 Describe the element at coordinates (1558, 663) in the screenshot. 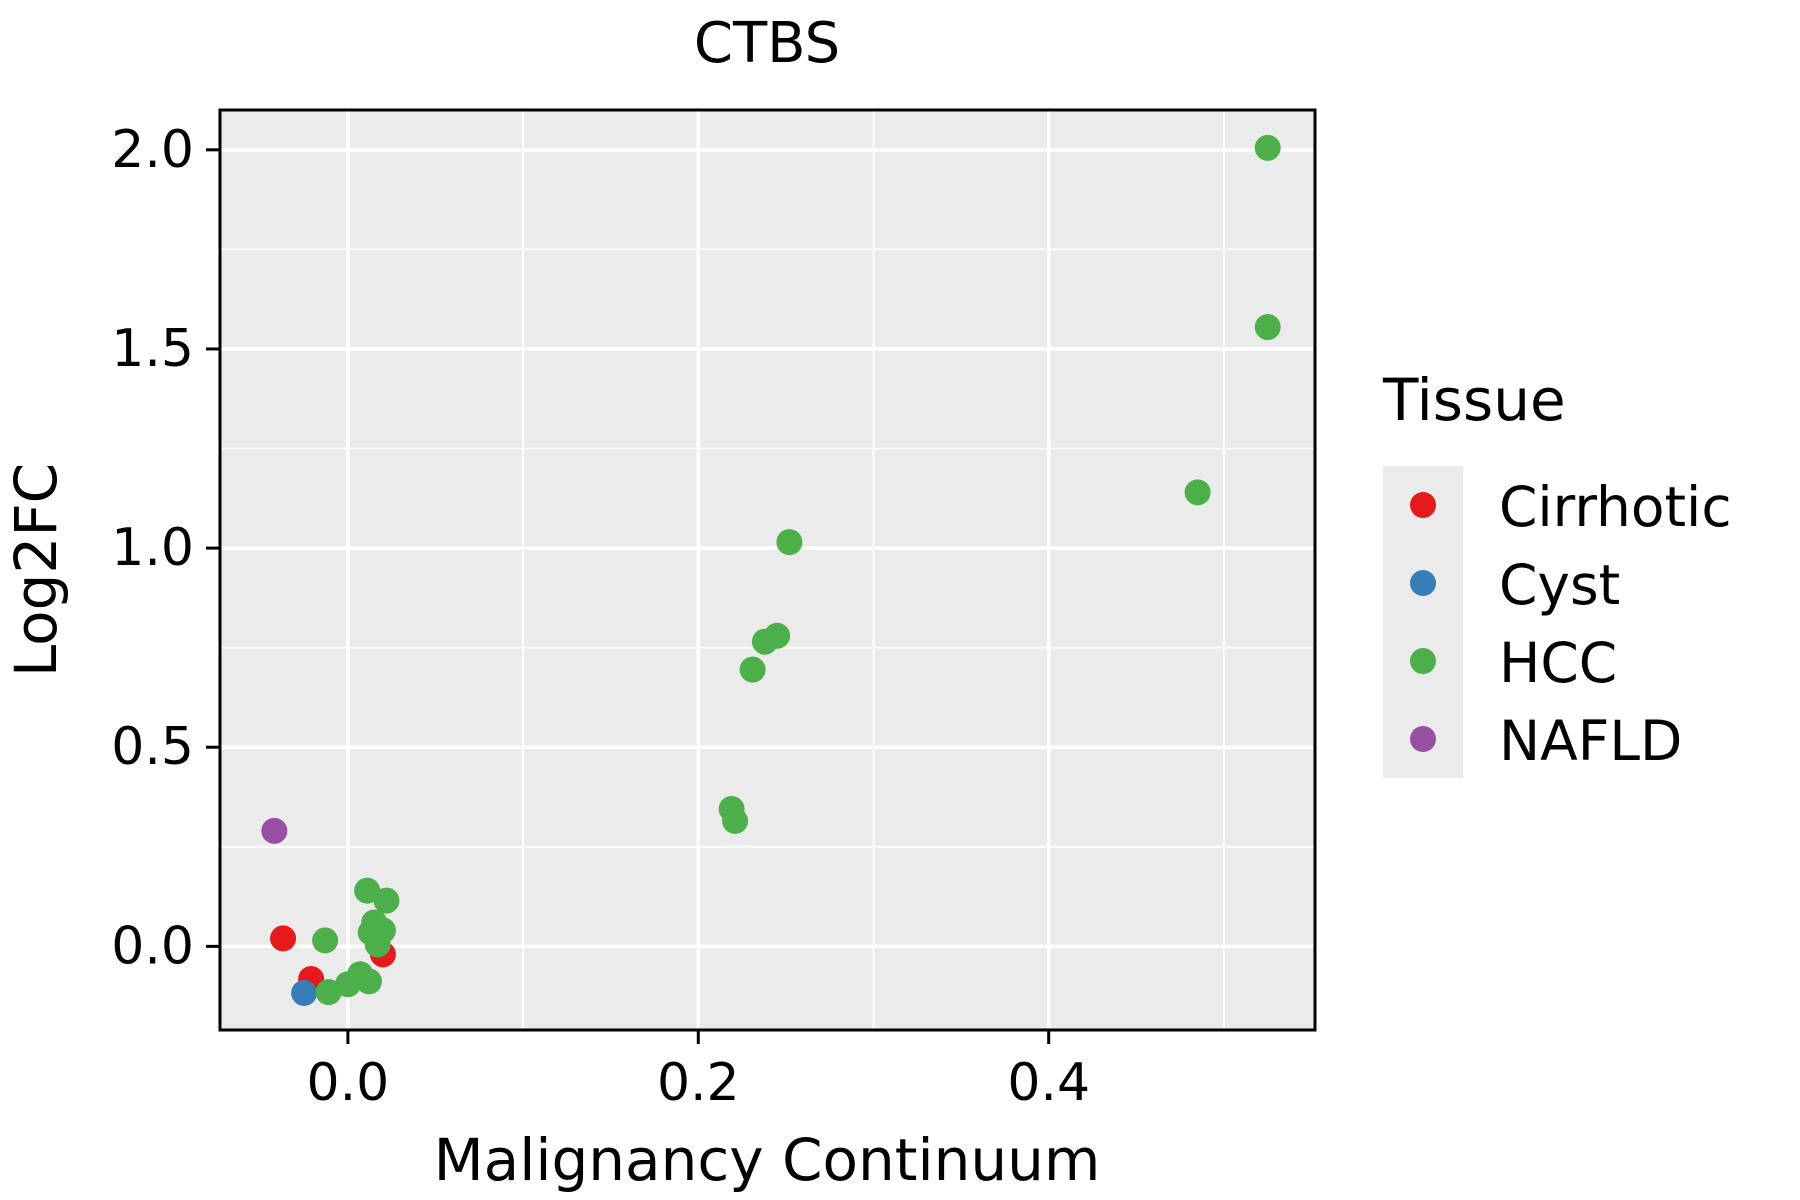

I see `legend-label: HCC` at that location.